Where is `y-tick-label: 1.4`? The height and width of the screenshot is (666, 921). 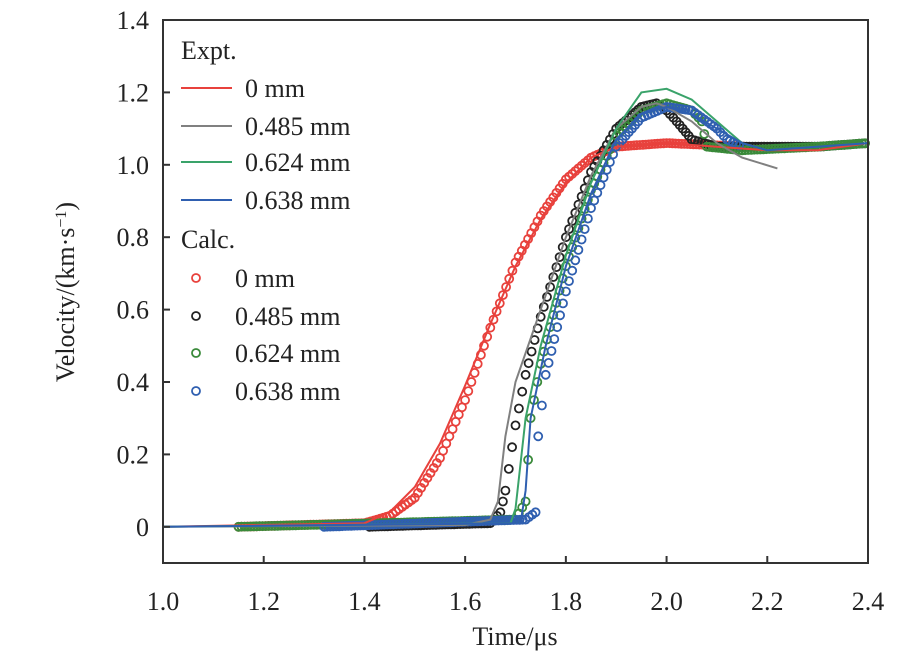 y-tick-label: 1.4 is located at coordinates (133, 20).